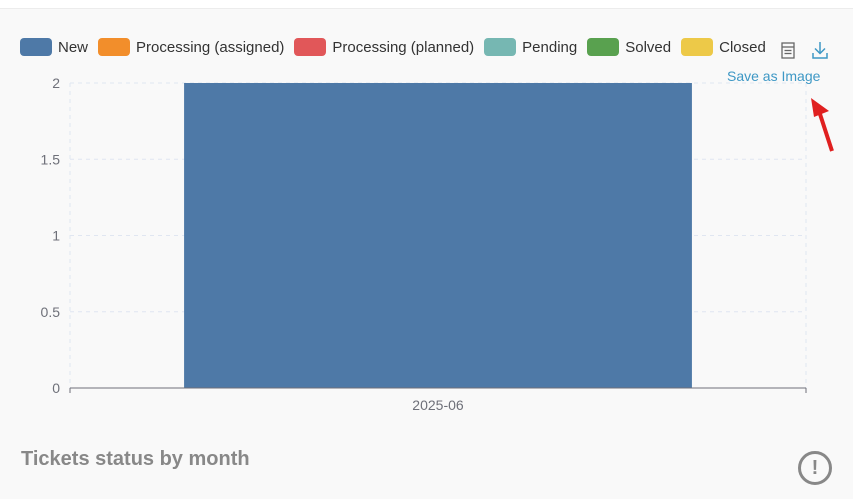 The height and width of the screenshot is (499, 861). I want to click on download-icon, so click(820, 50).